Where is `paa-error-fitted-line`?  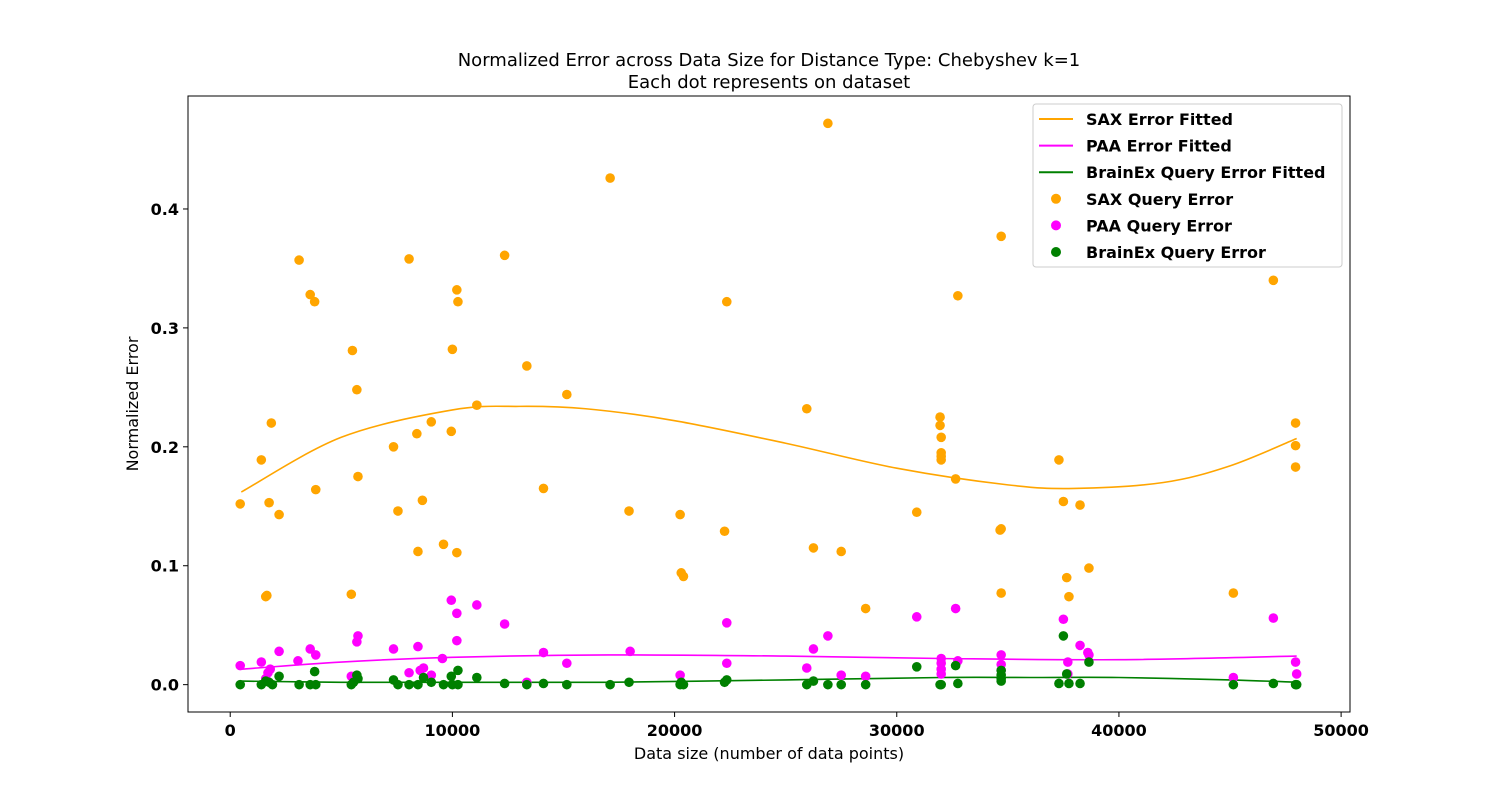
paa-error-fitted-line is located at coordinates (769, 662).